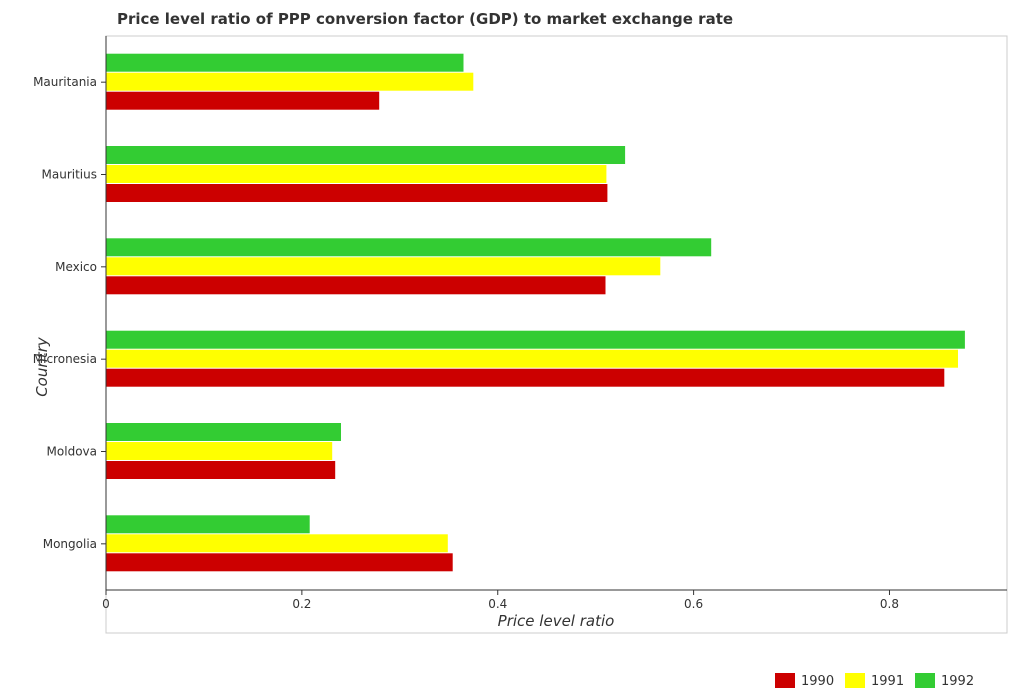  Describe the element at coordinates (817, 681) in the screenshot. I see `legend-label-1990: 1990` at that location.